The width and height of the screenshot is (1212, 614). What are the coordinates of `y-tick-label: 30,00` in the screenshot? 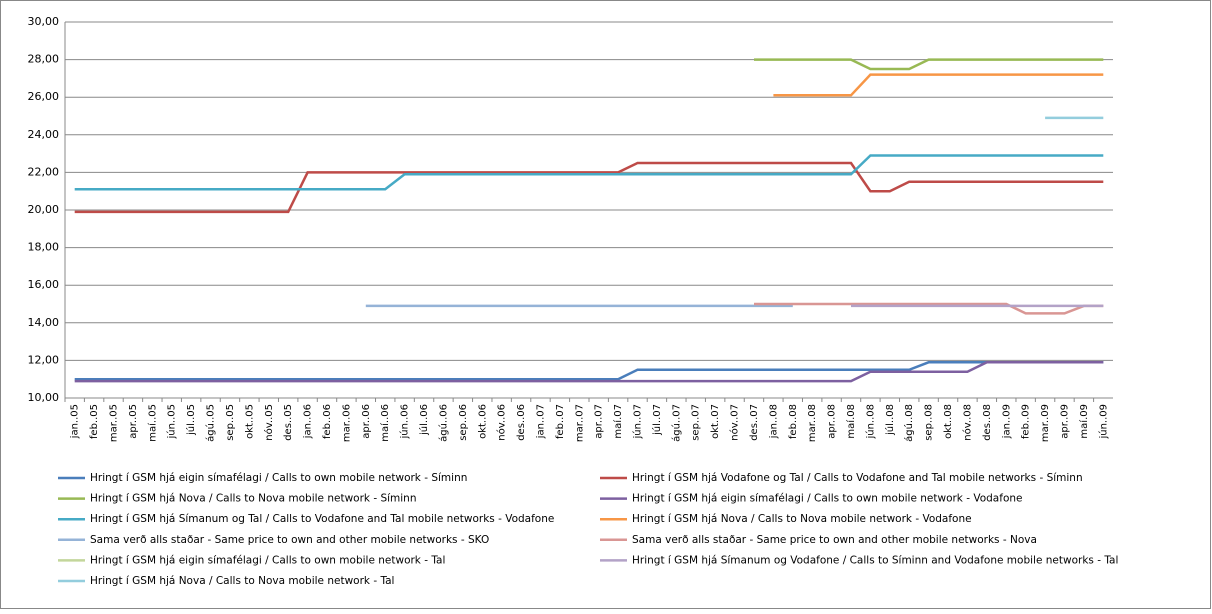 It's located at (44, 21).